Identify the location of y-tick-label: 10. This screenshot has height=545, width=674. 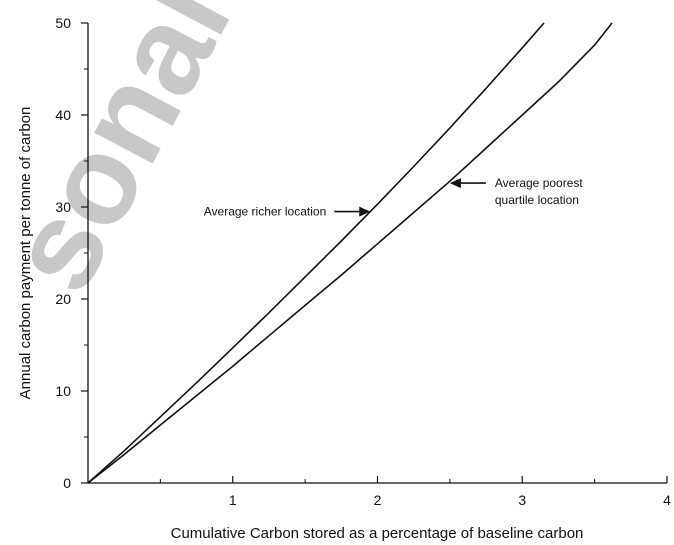
(63, 391).